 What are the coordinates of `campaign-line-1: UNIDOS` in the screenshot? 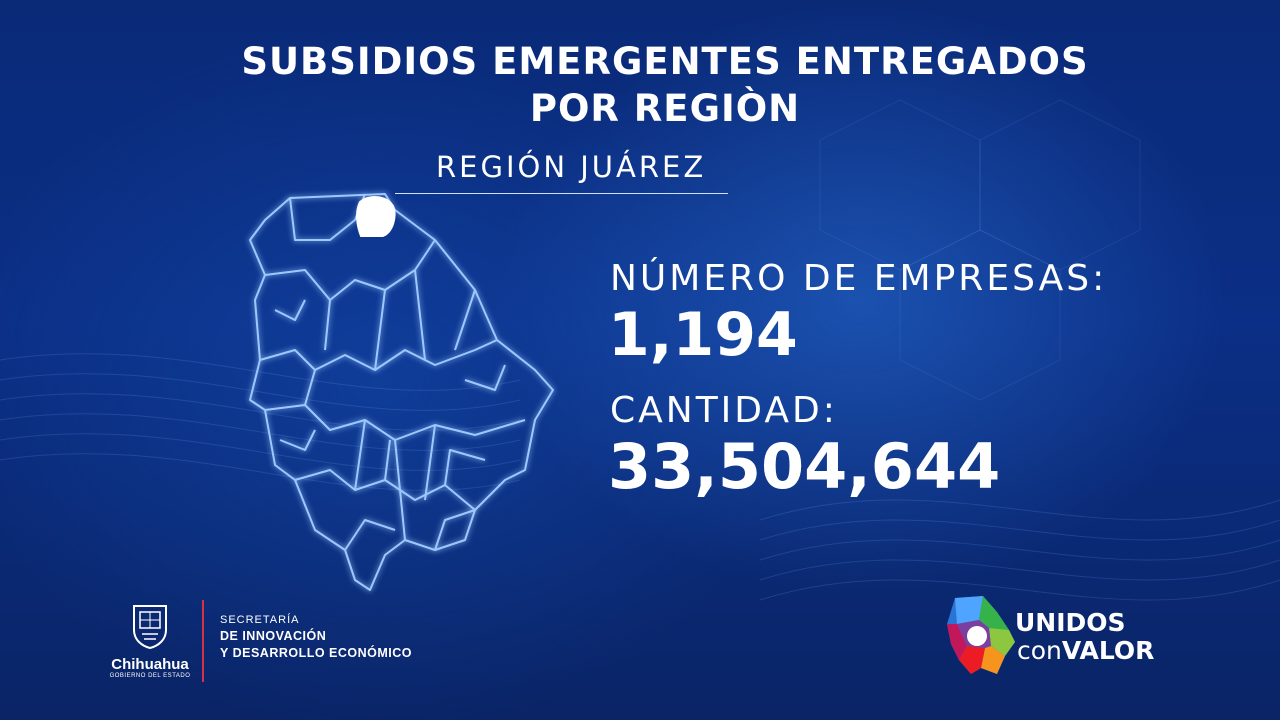 It's located at (1070, 622).